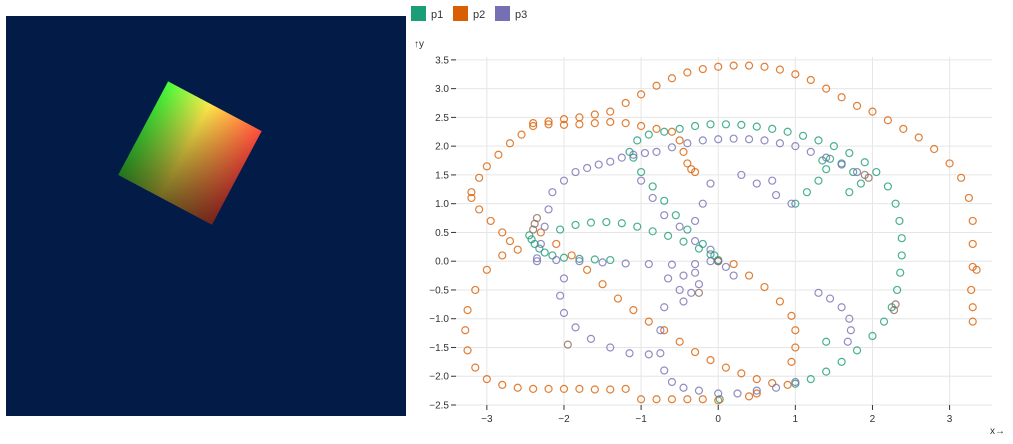 The height and width of the screenshot is (444, 1013). I want to click on y-axis-label: ↑y, so click(419, 44).